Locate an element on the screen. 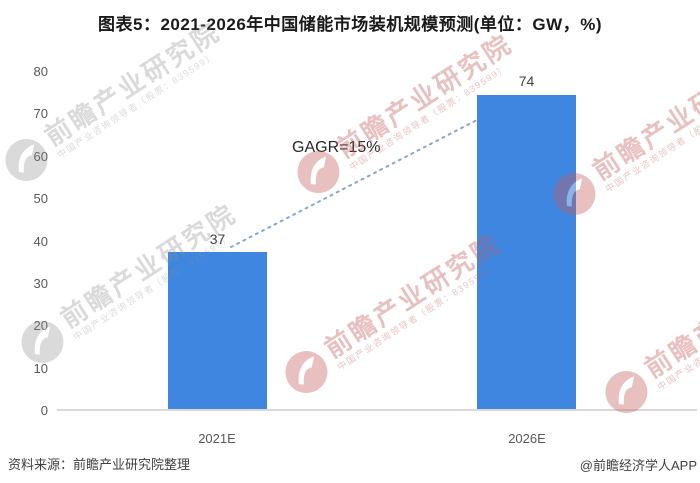 This screenshot has height=483, width=700. bar-2026e is located at coordinates (526, 252).